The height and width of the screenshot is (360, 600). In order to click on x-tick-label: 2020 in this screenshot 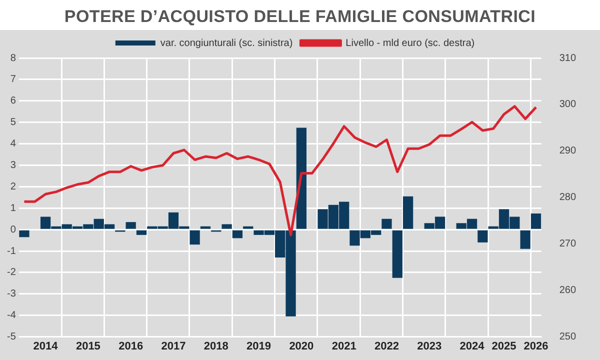, I will do `click(301, 346)`.